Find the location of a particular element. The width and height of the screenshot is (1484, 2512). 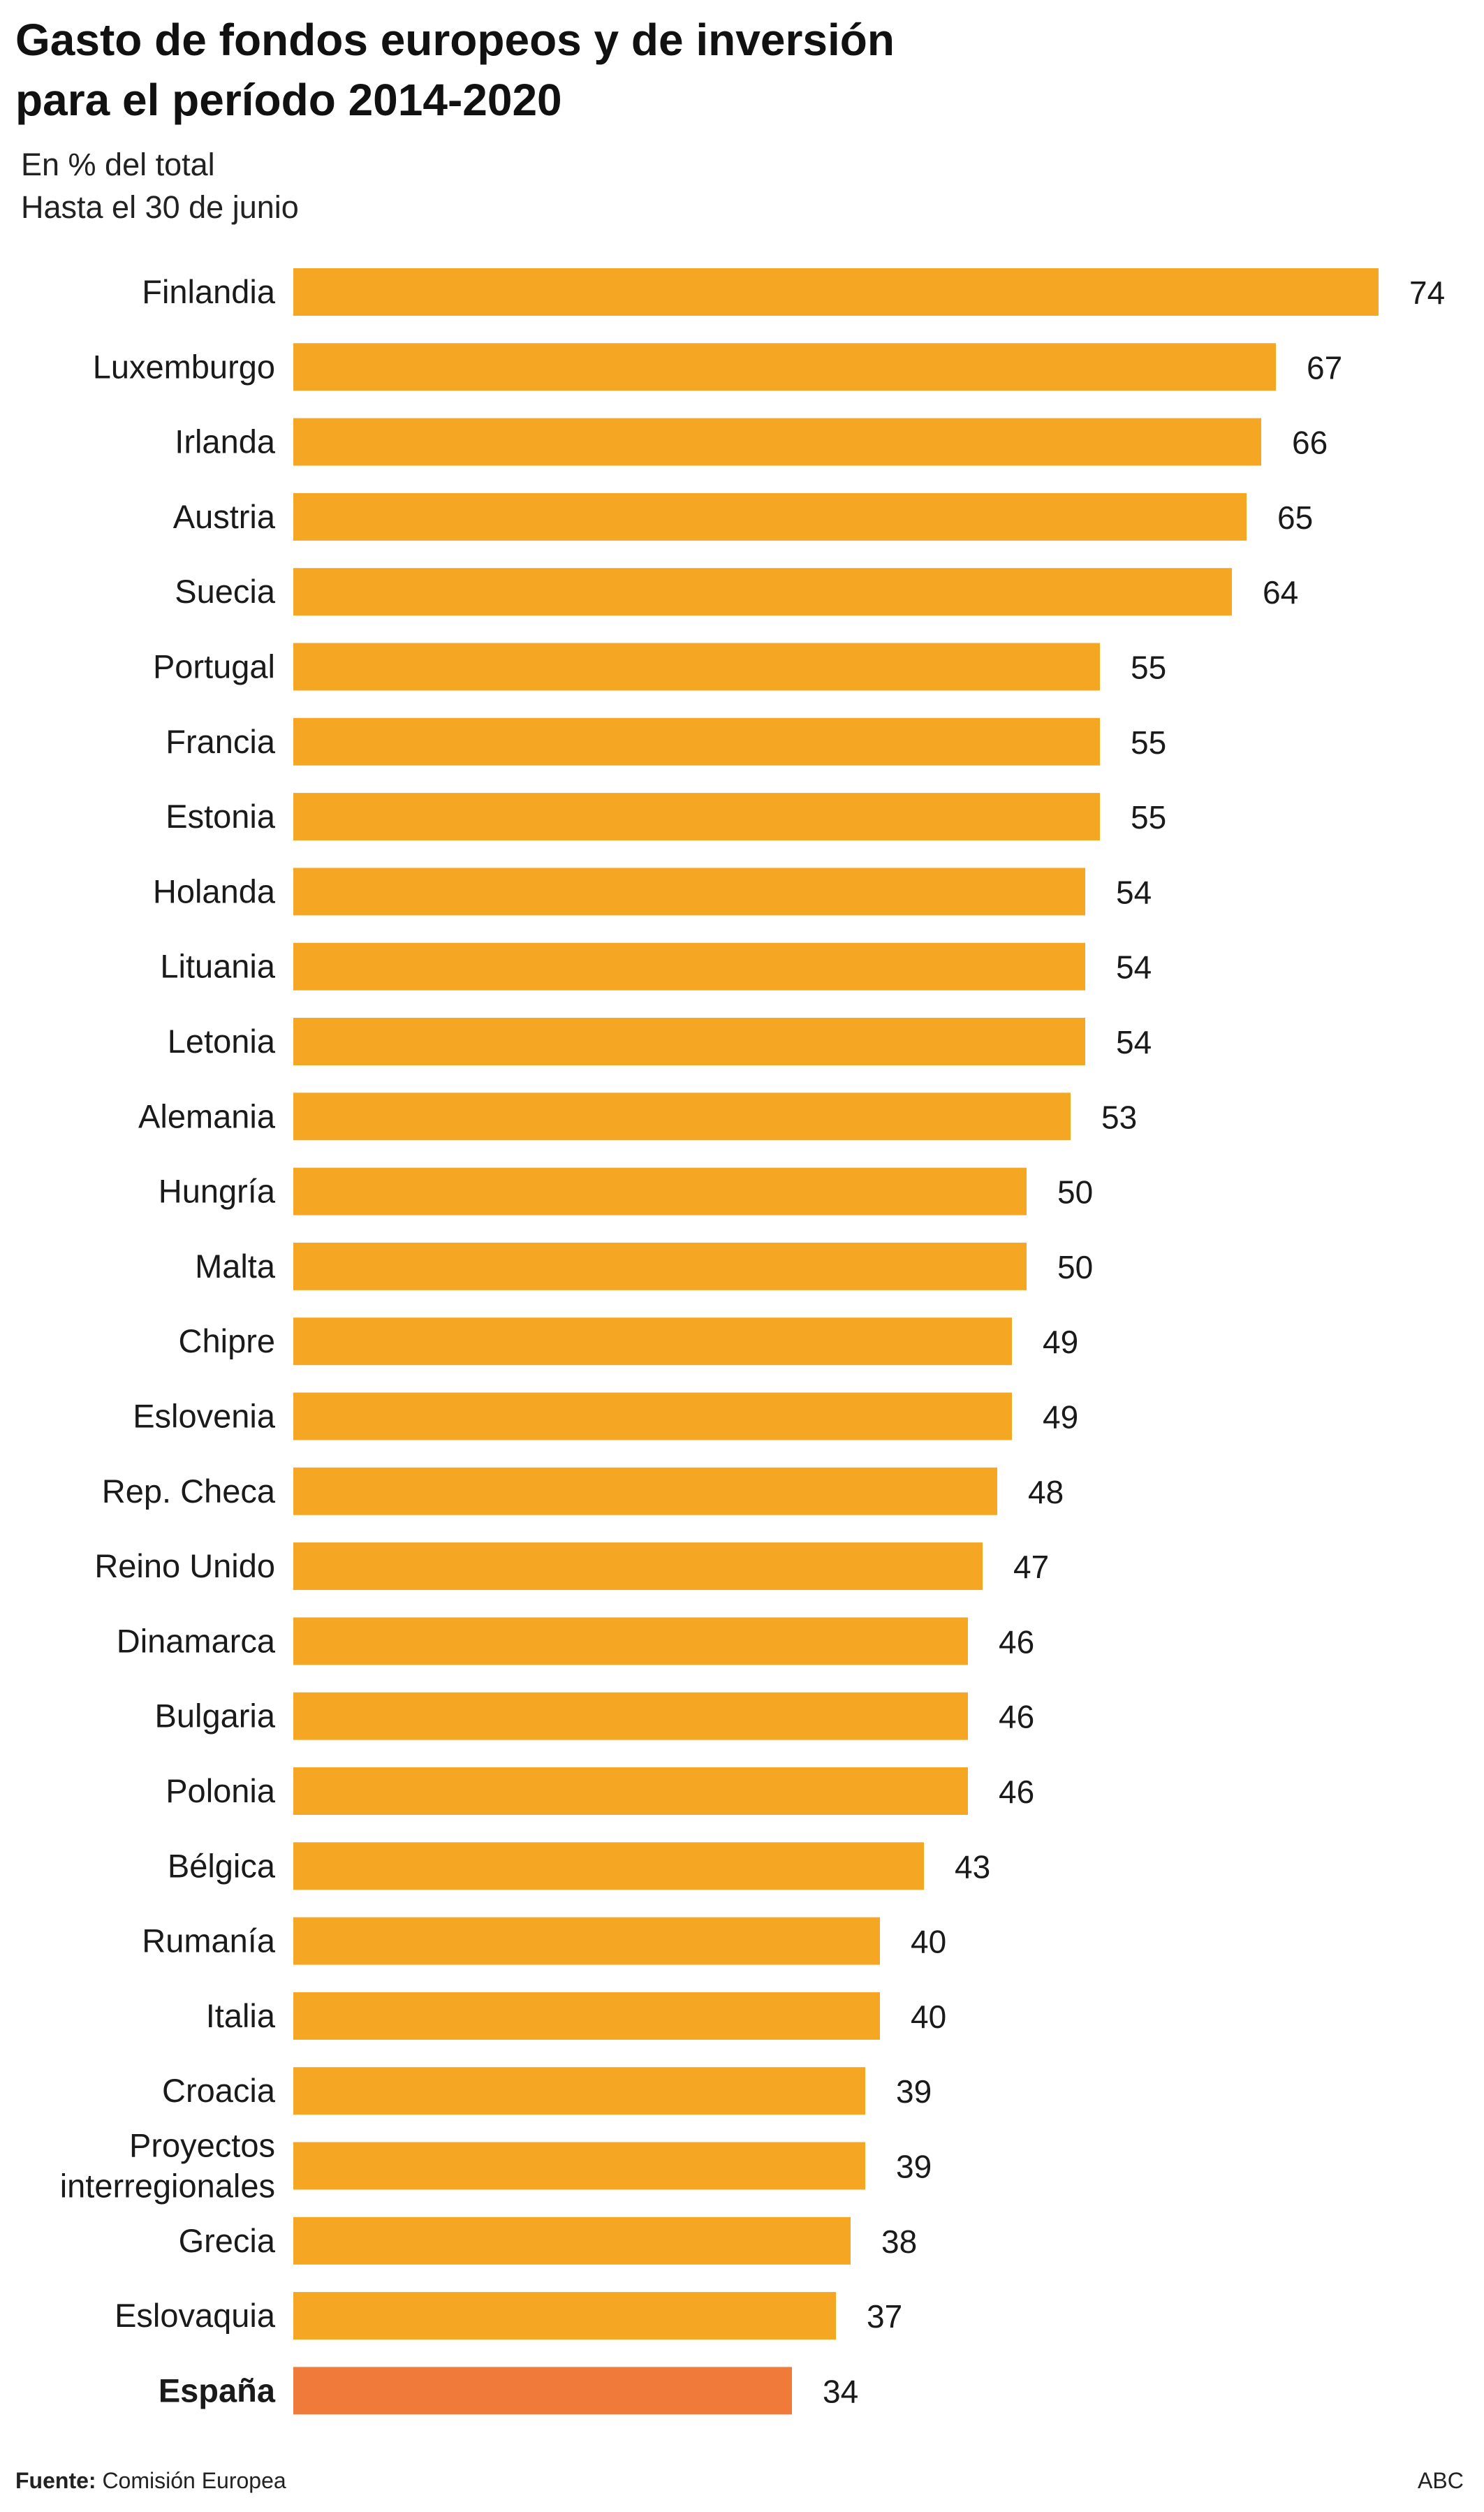

category-label: Reino Unido is located at coordinates (184, 1566).